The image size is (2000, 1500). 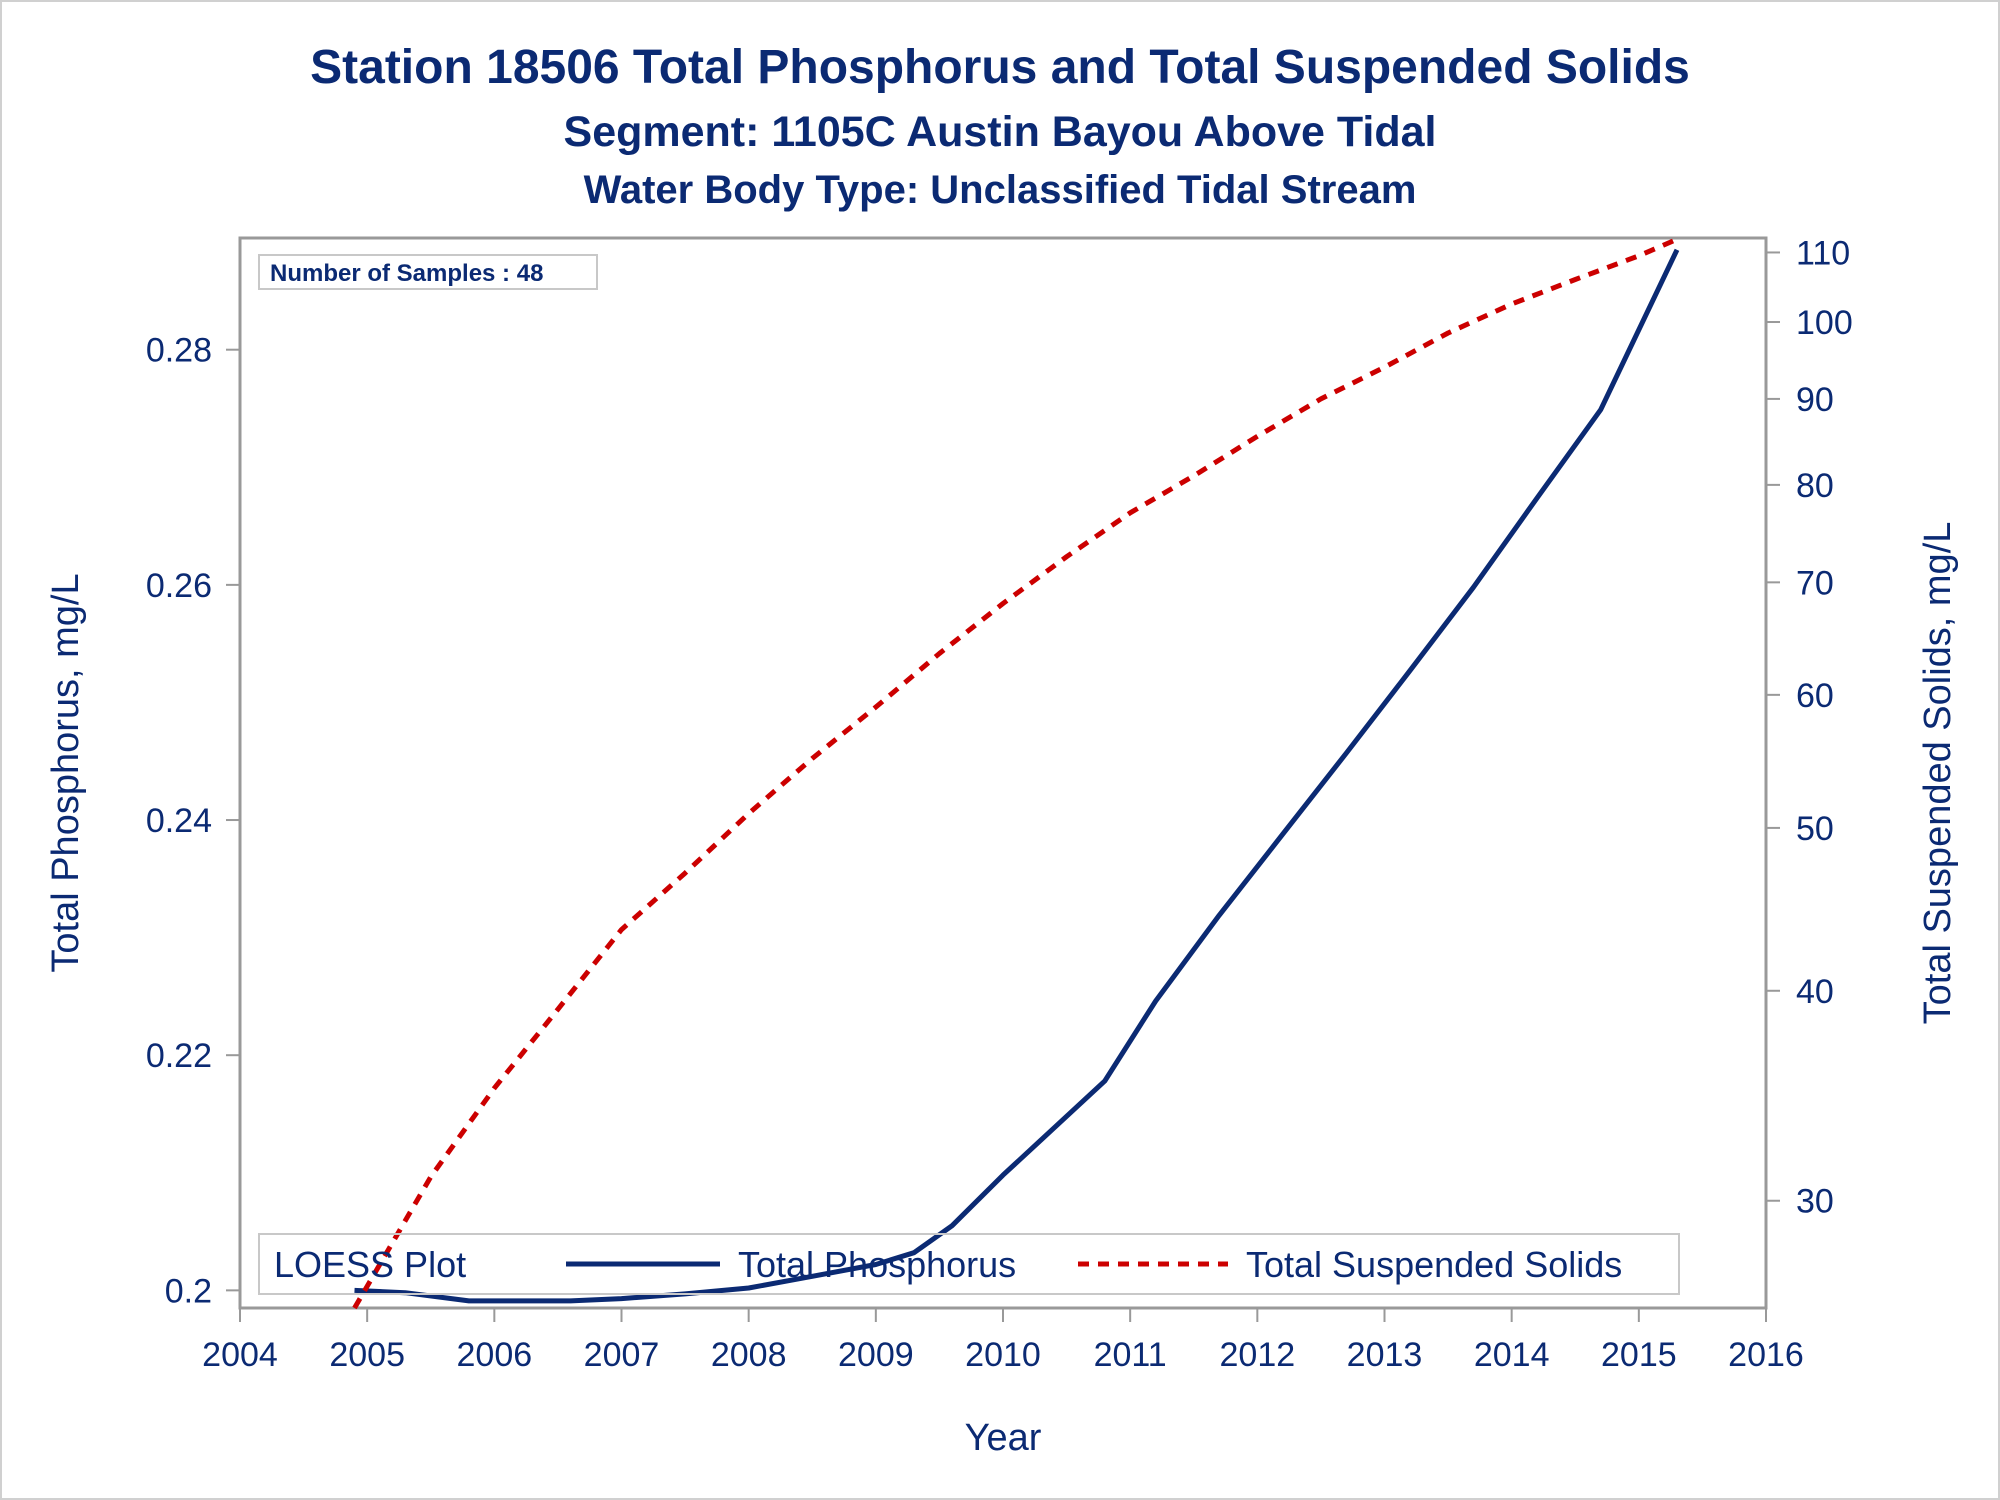 I want to click on samples-annotation-box, so click(x=428, y=272).